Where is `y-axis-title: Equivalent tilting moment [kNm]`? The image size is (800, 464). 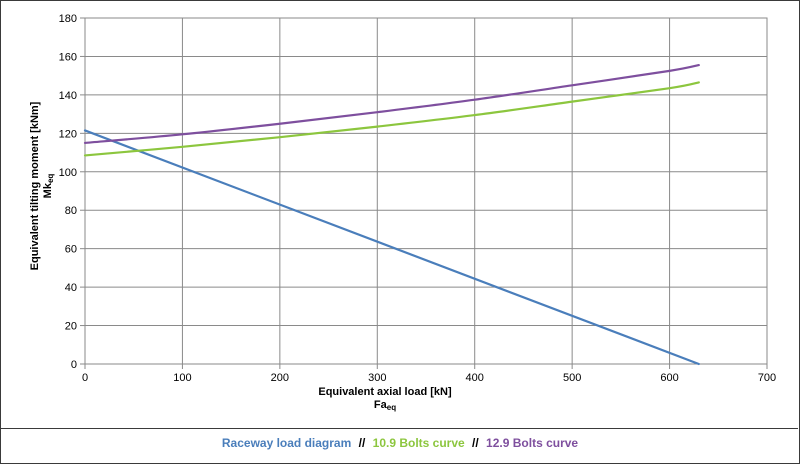
y-axis-title: Equivalent tilting moment [kNm] is located at coordinates (35, 185).